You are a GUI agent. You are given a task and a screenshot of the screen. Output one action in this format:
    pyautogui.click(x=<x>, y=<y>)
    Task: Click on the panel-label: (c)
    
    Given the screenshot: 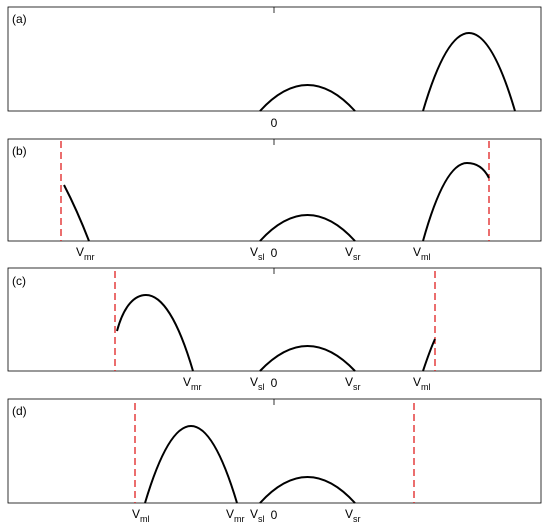 What is the action you would take?
    pyautogui.click(x=19, y=281)
    